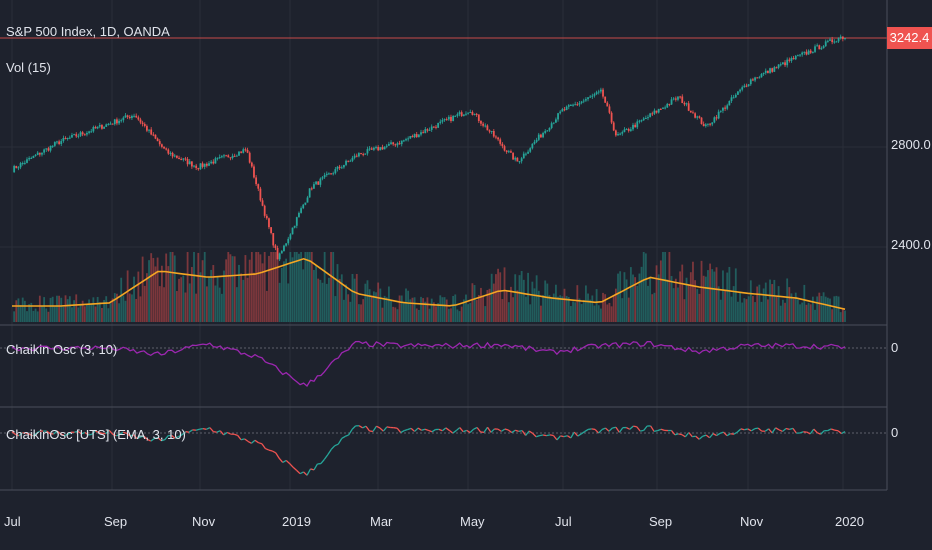 The width and height of the screenshot is (932, 550). I want to click on chaikin-osc-line, so click(428, 363).